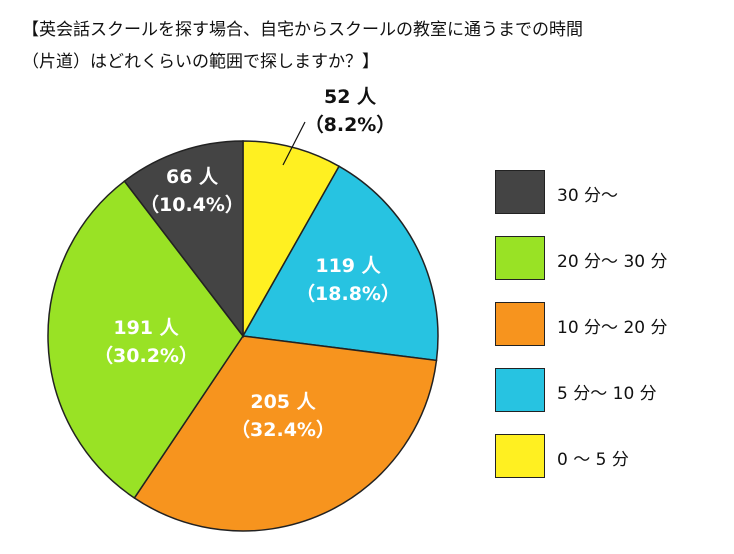 This screenshot has height=554, width=734. What do you see at coordinates (192, 204) in the screenshot?
I see `slice-percent-label: （10.4%）` at bounding box center [192, 204].